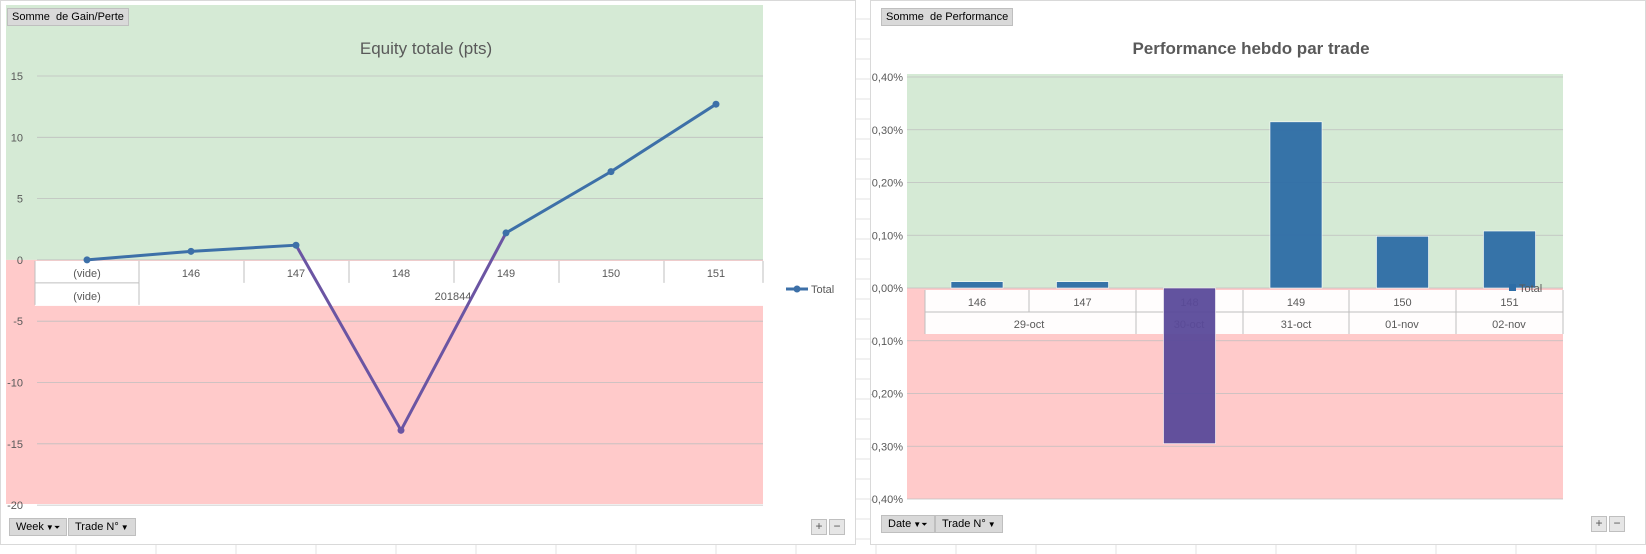  Describe the element at coordinates (15, 384) in the screenshot. I see `y-tick-label: -10` at that location.